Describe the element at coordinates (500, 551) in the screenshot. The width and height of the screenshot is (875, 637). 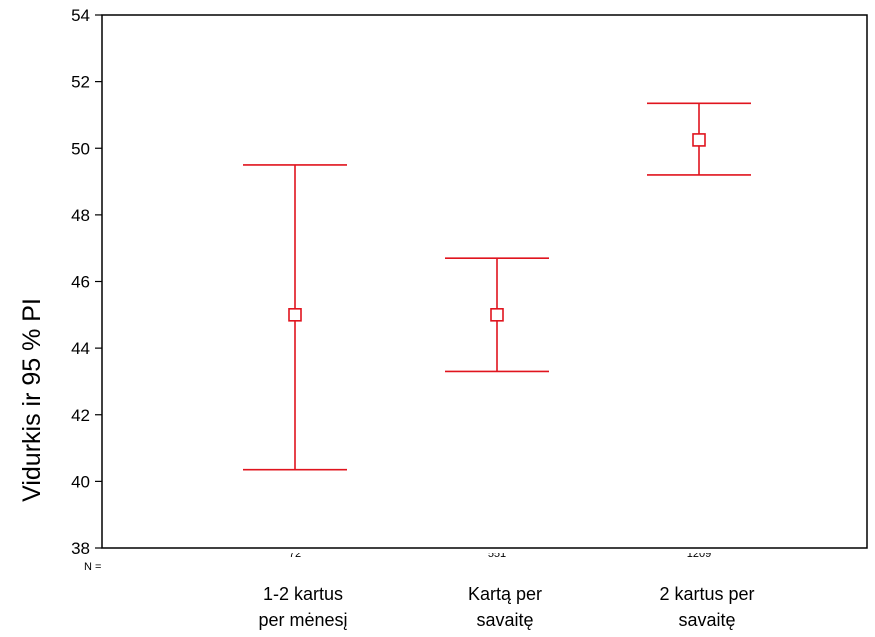
I see `axis-mask` at that location.